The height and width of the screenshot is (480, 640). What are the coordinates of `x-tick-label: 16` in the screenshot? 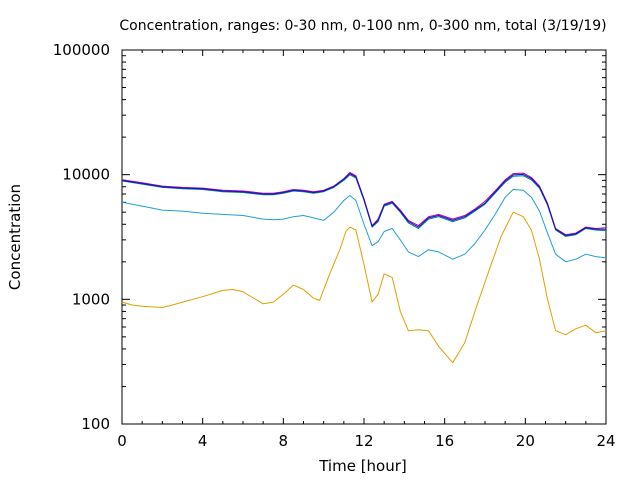 It's located at (444, 441).